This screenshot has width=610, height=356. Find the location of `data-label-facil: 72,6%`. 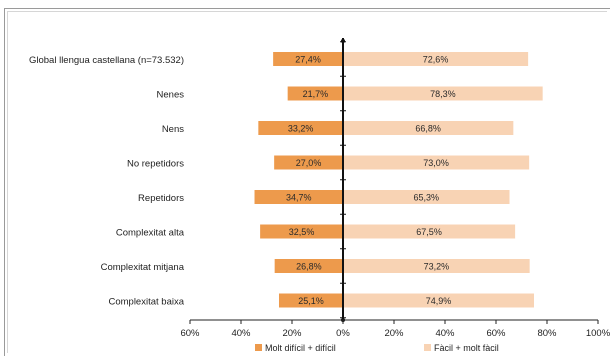

data-label-facil: 72,6% is located at coordinates (436, 60).